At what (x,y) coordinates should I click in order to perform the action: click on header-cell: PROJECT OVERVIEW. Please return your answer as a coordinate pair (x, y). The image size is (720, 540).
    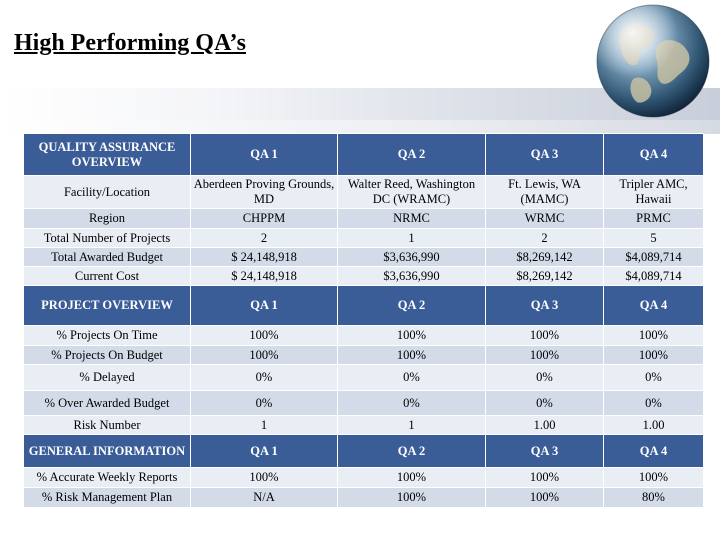
    Looking at the image, I should click on (107, 305).